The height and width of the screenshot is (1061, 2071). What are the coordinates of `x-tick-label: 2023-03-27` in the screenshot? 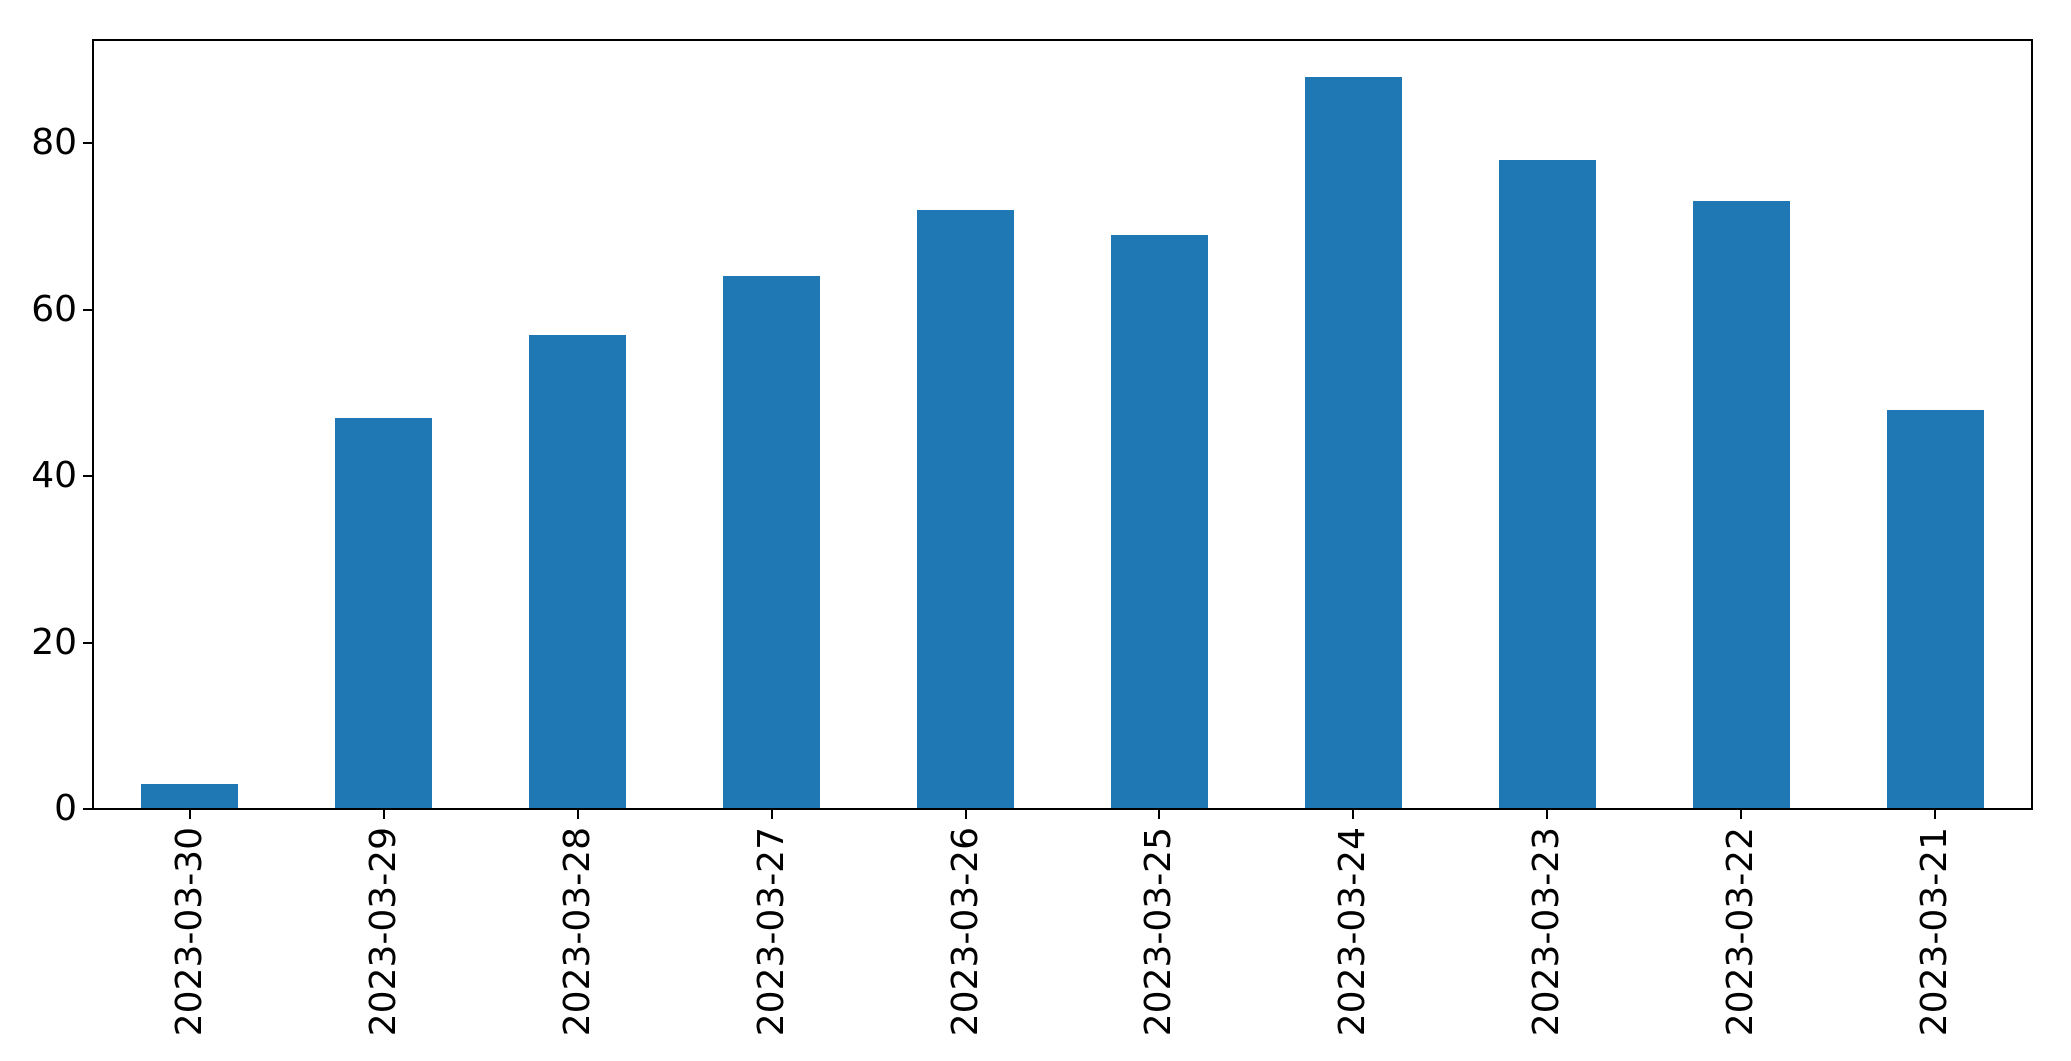 It's located at (771, 932).